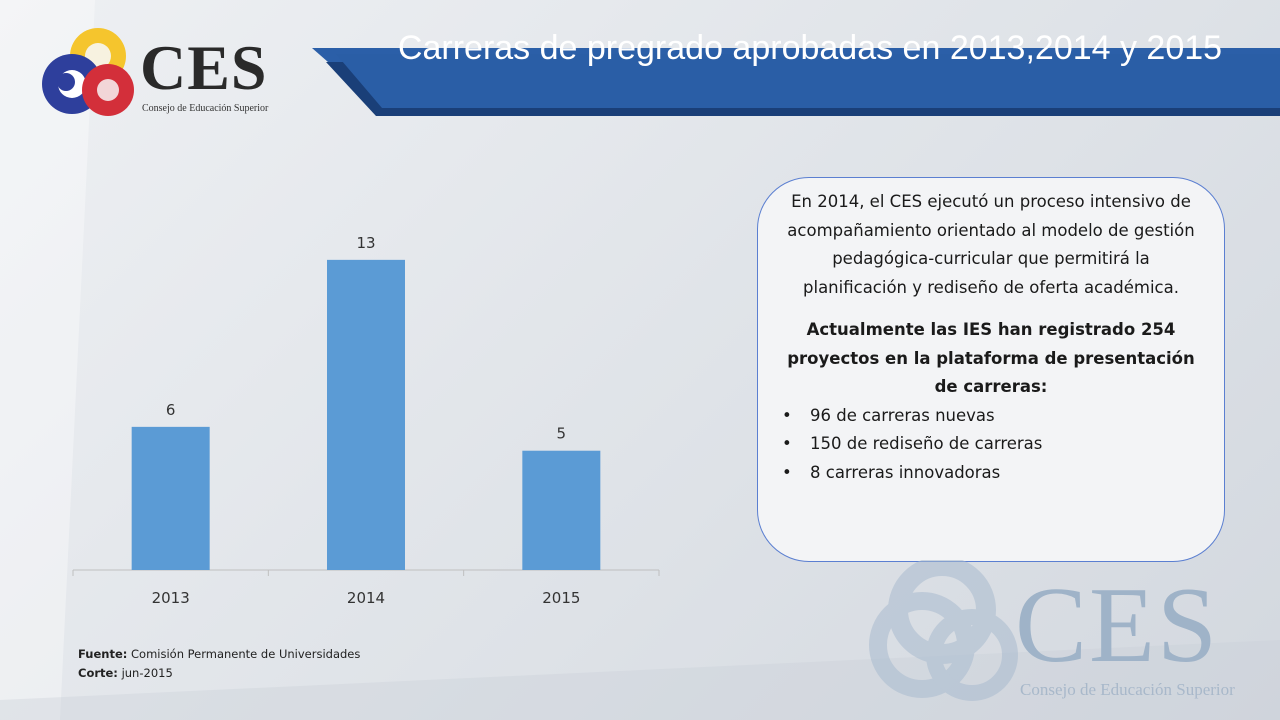 This screenshot has width=1280, height=720. I want to click on list-item: • 96 de carreras nuevas, so click(988, 416).